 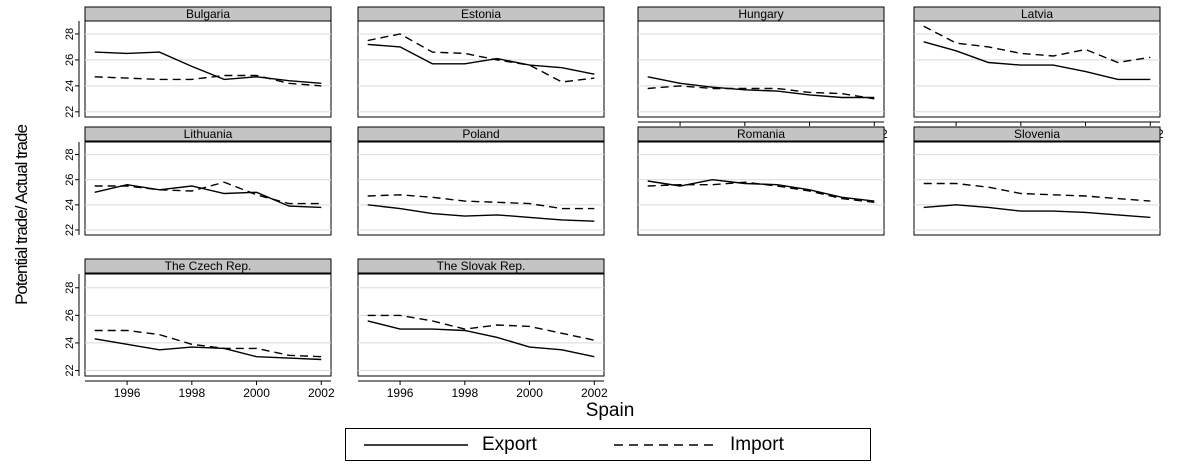 What do you see at coordinates (757, 444) in the screenshot?
I see `legend-label-import: Import` at bounding box center [757, 444].